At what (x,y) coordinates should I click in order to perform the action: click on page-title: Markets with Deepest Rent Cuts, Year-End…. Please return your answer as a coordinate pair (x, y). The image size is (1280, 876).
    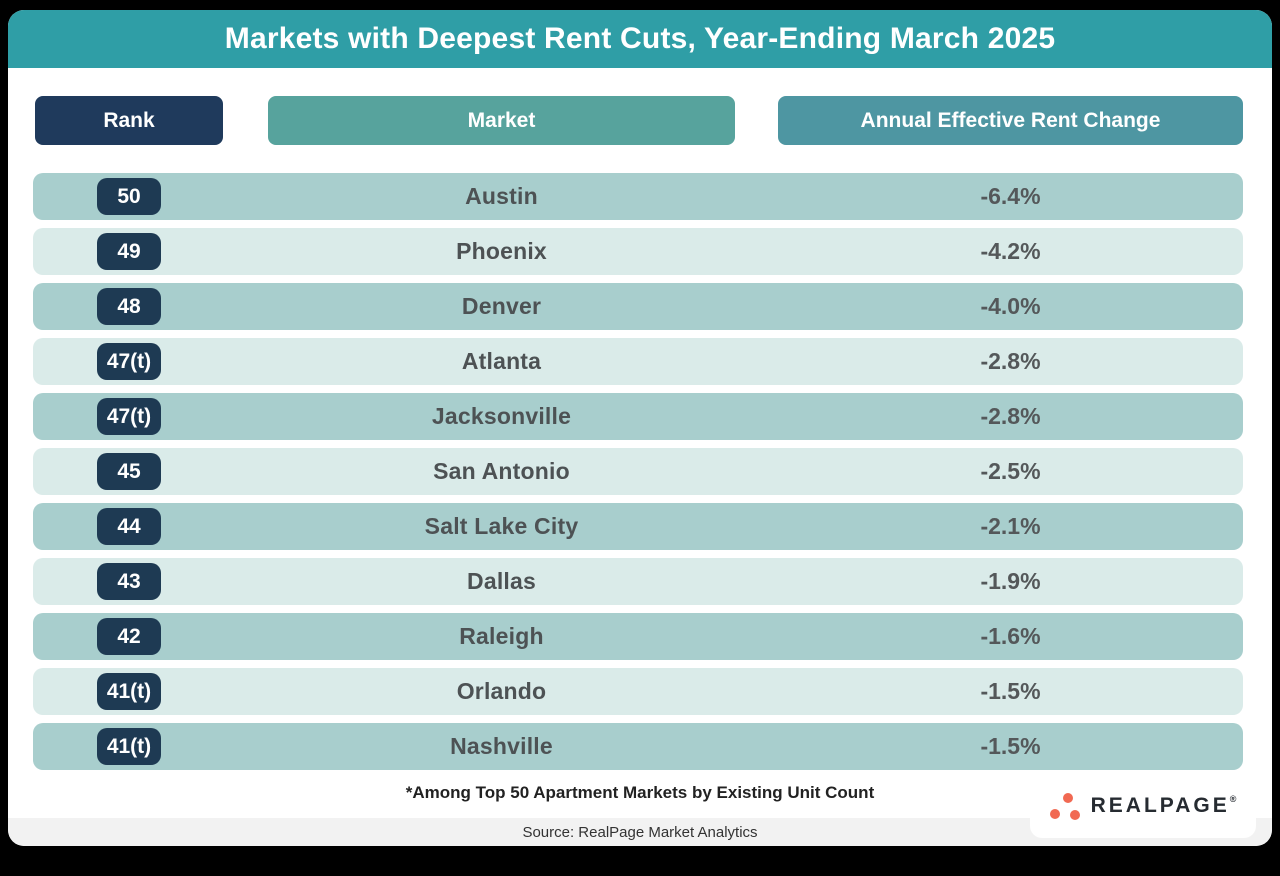
    Looking at the image, I should click on (640, 38).